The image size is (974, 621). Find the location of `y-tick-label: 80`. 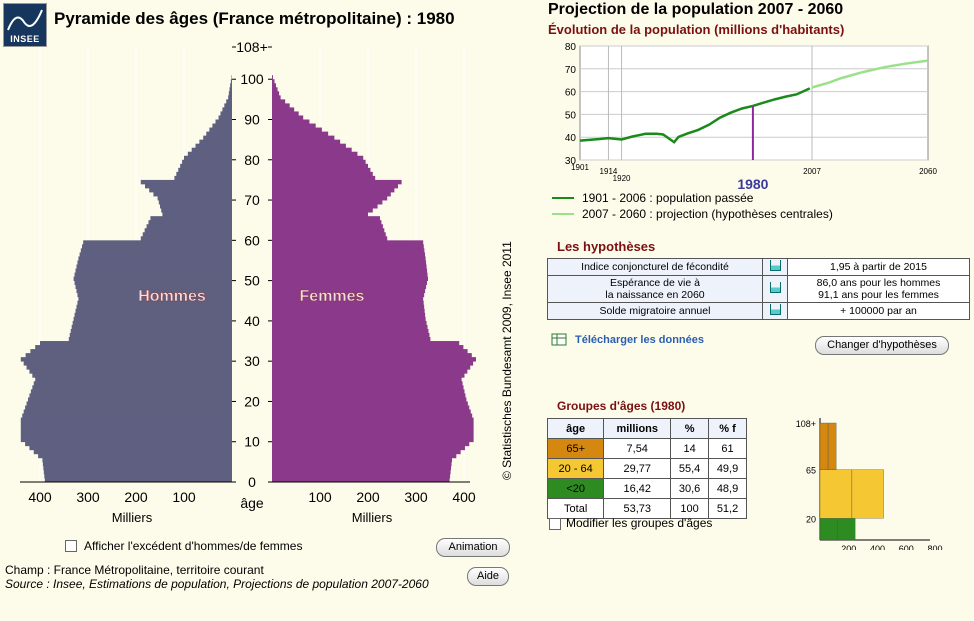

y-tick-label: 80 is located at coordinates (571, 47).